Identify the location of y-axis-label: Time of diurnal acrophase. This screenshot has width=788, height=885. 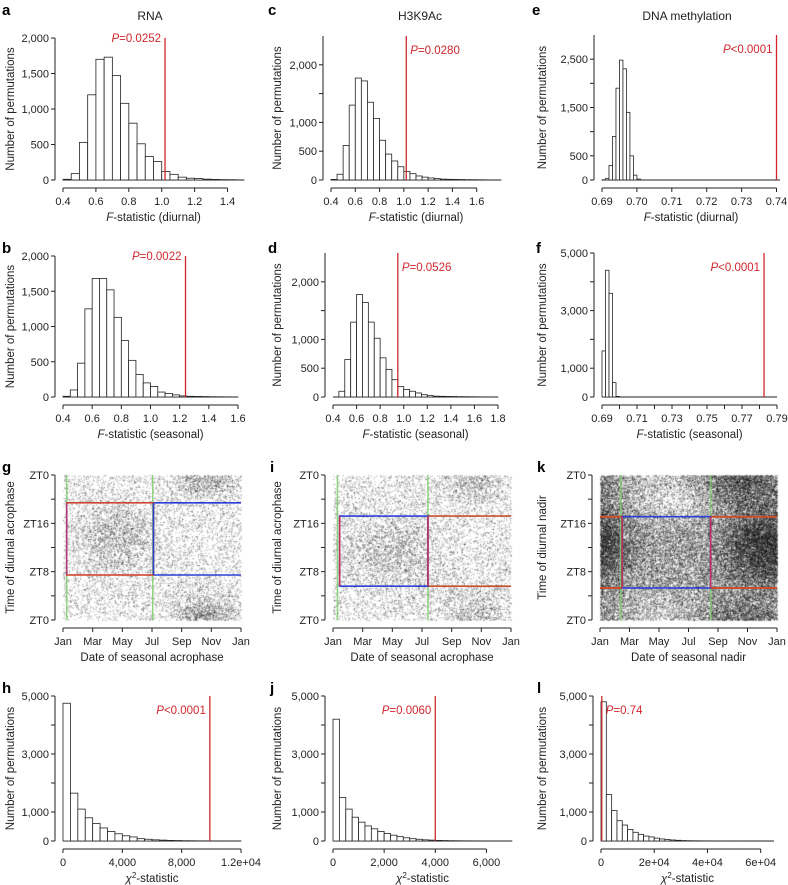
(11, 547).